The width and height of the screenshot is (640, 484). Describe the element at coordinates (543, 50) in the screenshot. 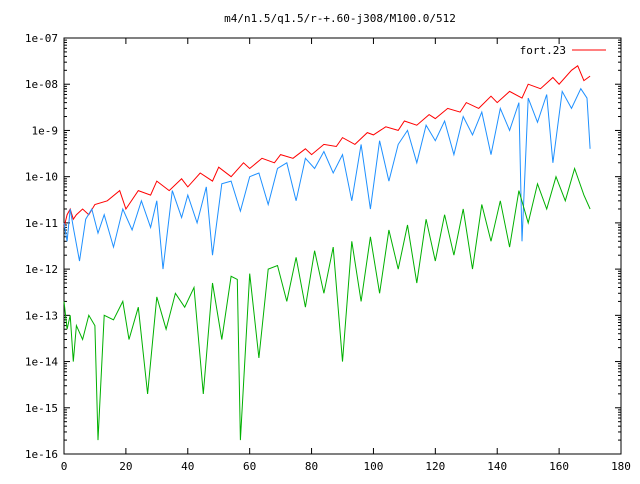

I see `legend-label: fort.23` at that location.